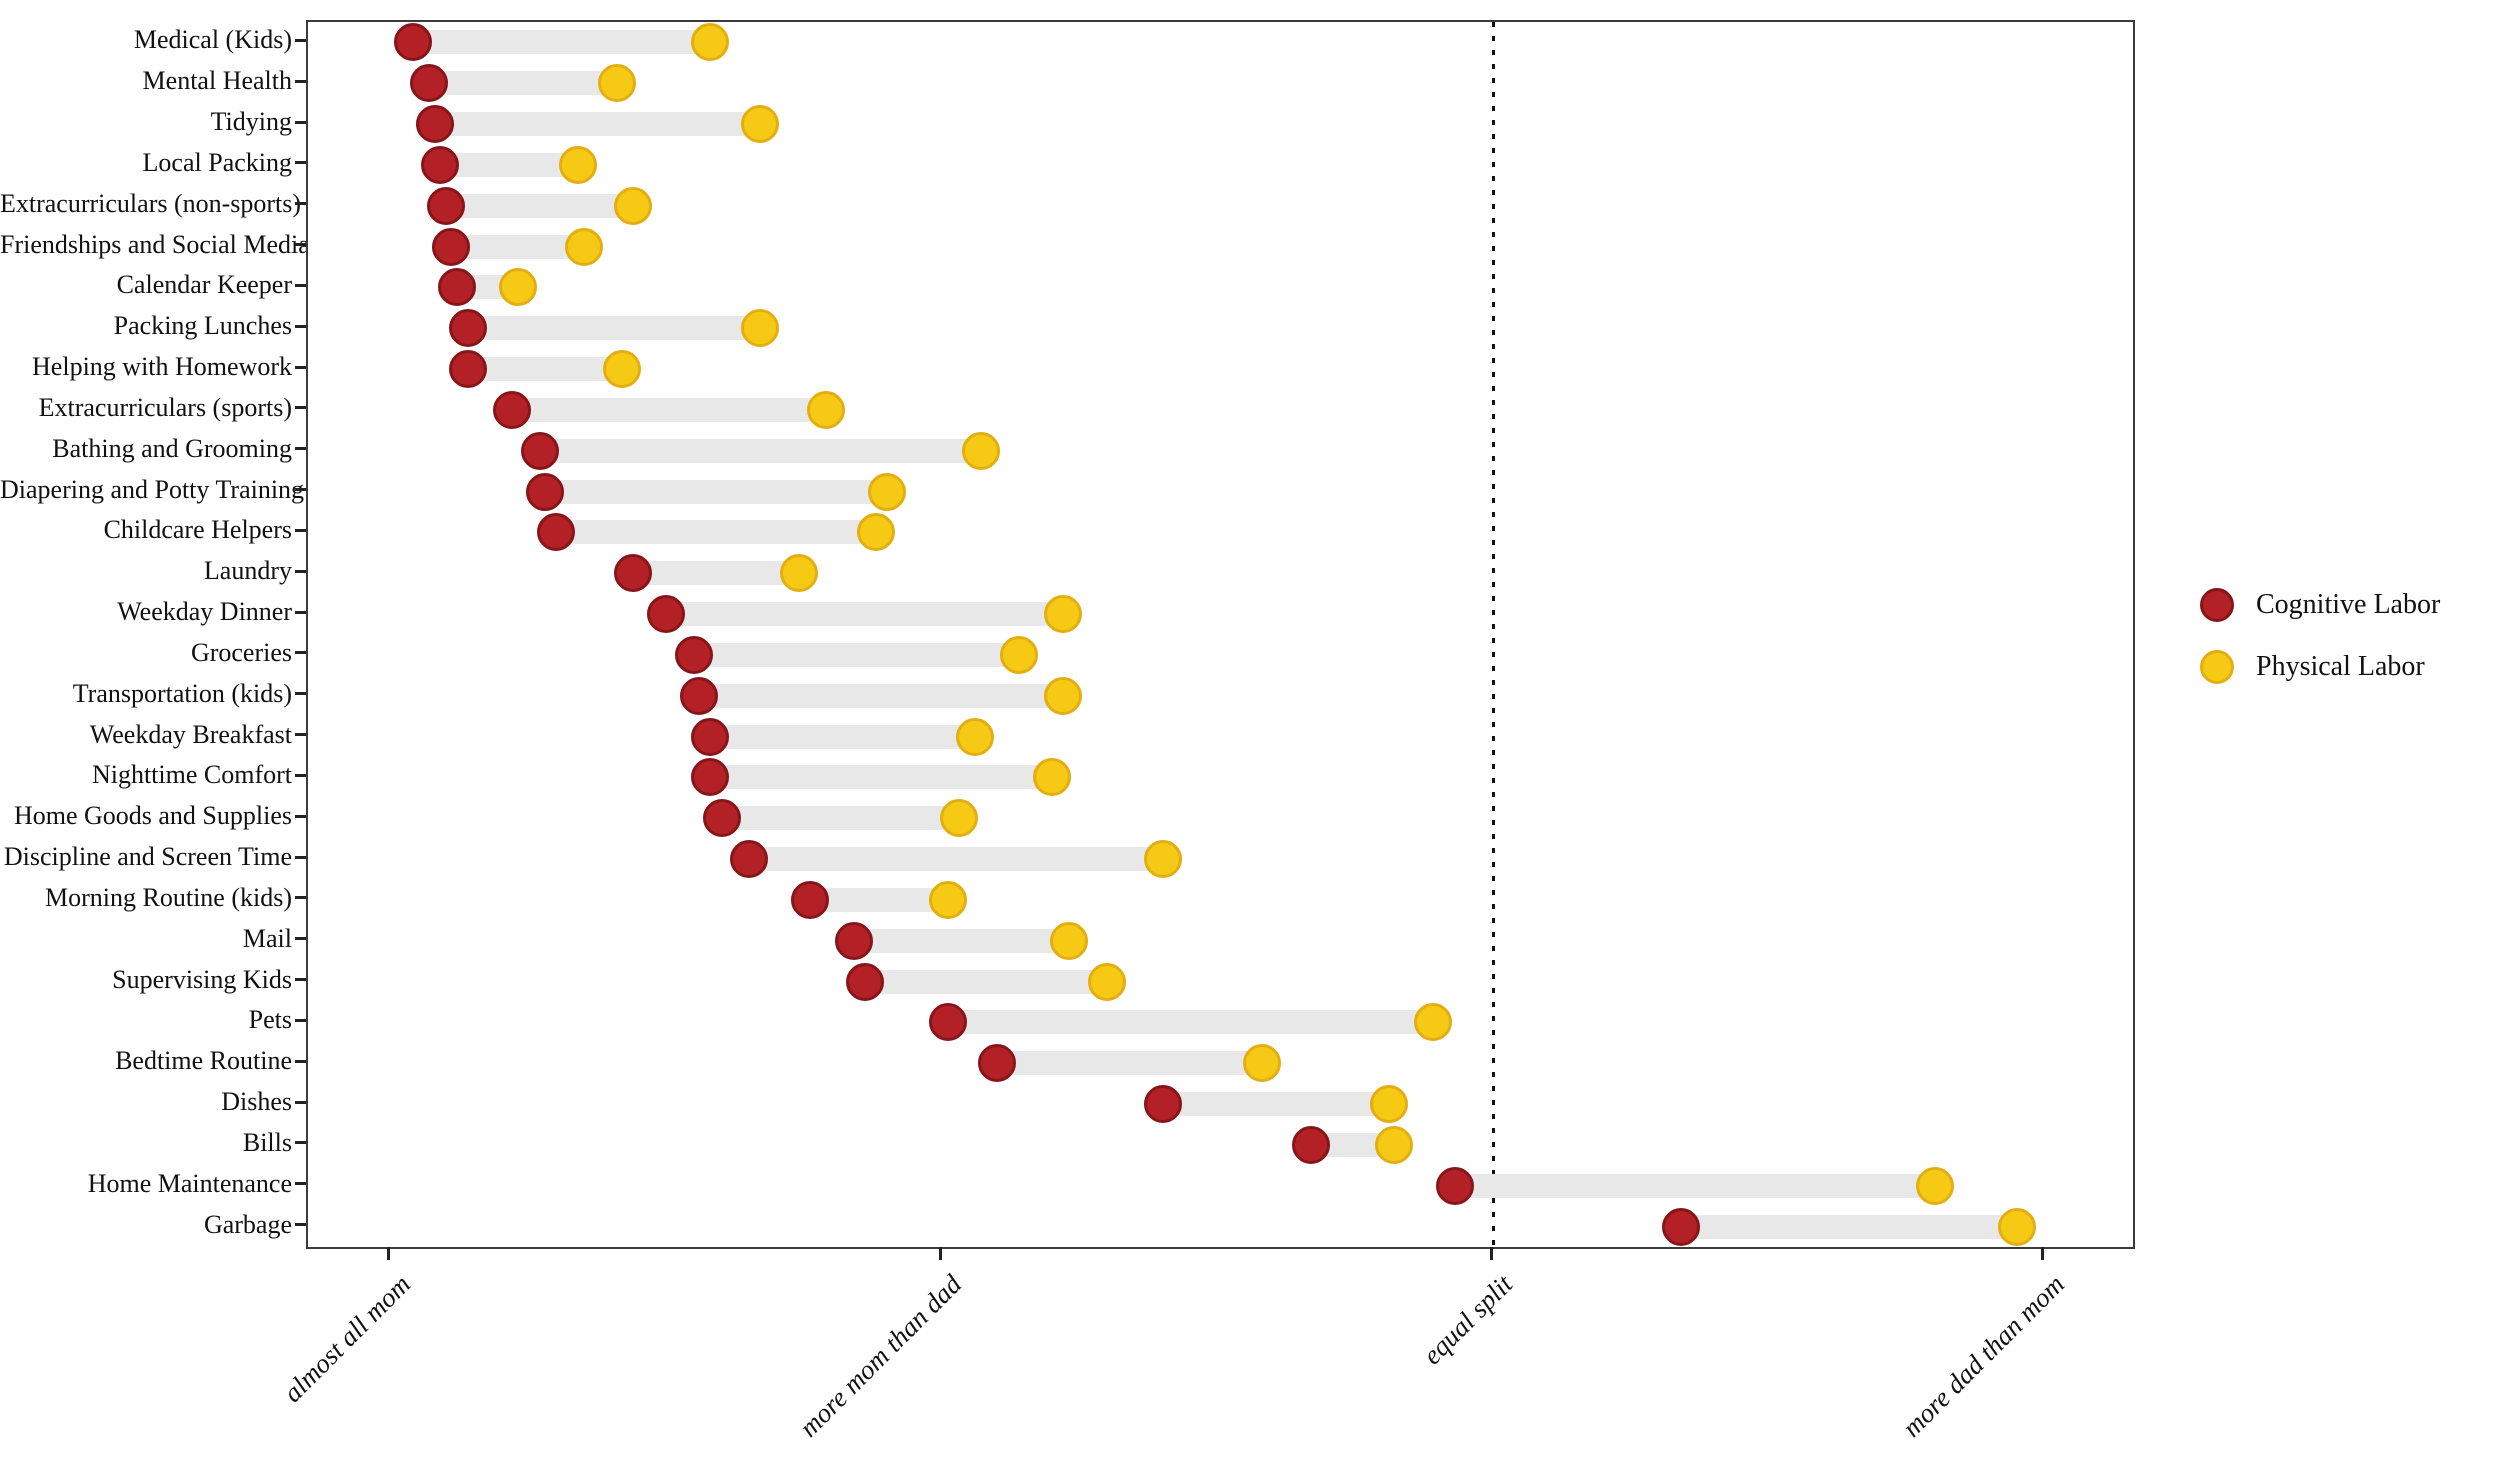  Describe the element at coordinates (204, 612) in the screenshot. I see `category-label: Weekday Dinner` at that location.